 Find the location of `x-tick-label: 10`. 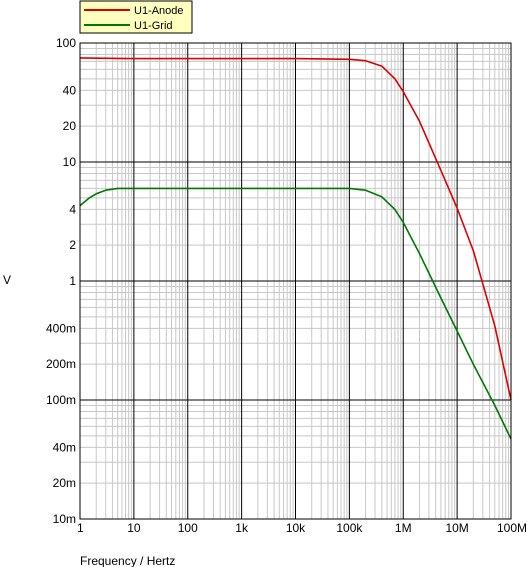

x-tick-label: 10 is located at coordinates (134, 528).